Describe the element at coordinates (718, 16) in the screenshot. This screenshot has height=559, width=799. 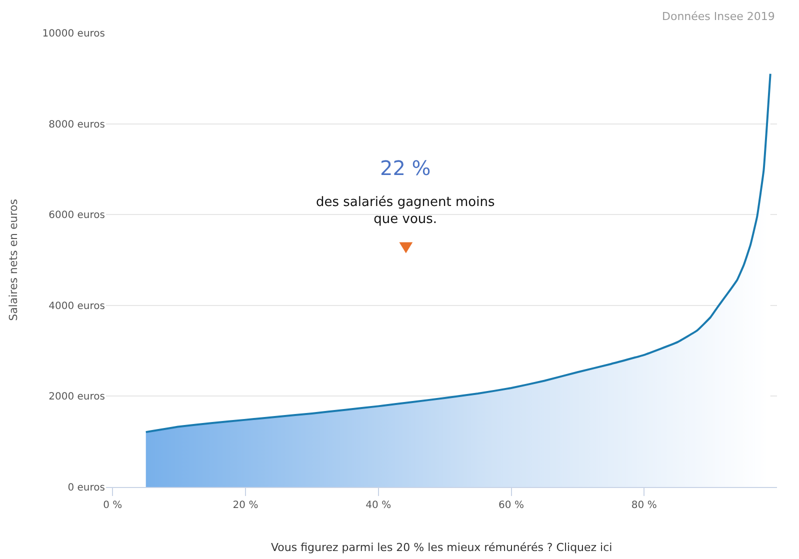
I see `text: Données Insee 2019` at that location.